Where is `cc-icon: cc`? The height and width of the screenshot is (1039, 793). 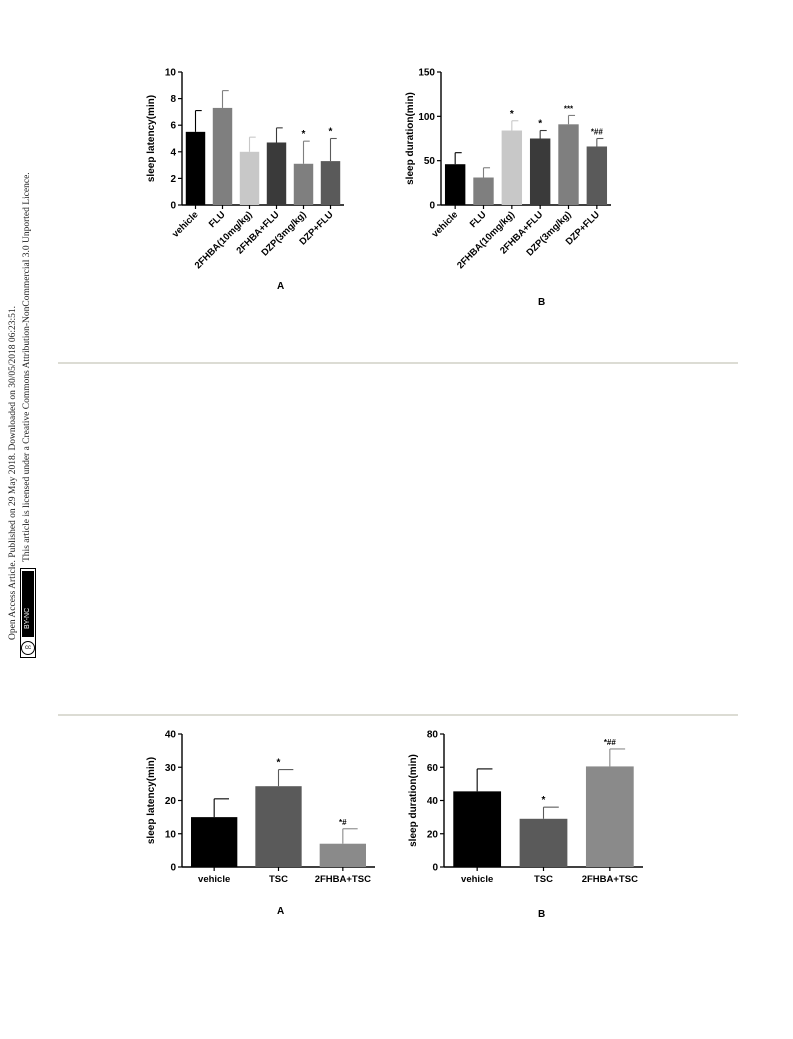 cc-icon: cc is located at coordinates (28, 648).